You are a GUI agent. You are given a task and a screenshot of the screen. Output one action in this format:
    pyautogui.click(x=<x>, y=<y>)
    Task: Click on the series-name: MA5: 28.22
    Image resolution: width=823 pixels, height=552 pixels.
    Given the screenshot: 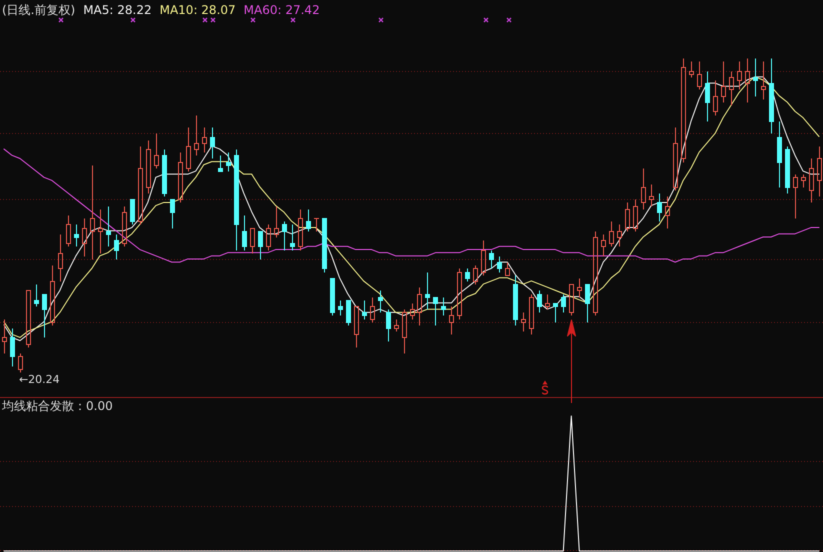 What is the action you would take?
    pyautogui.click(x=117, y=10)
    